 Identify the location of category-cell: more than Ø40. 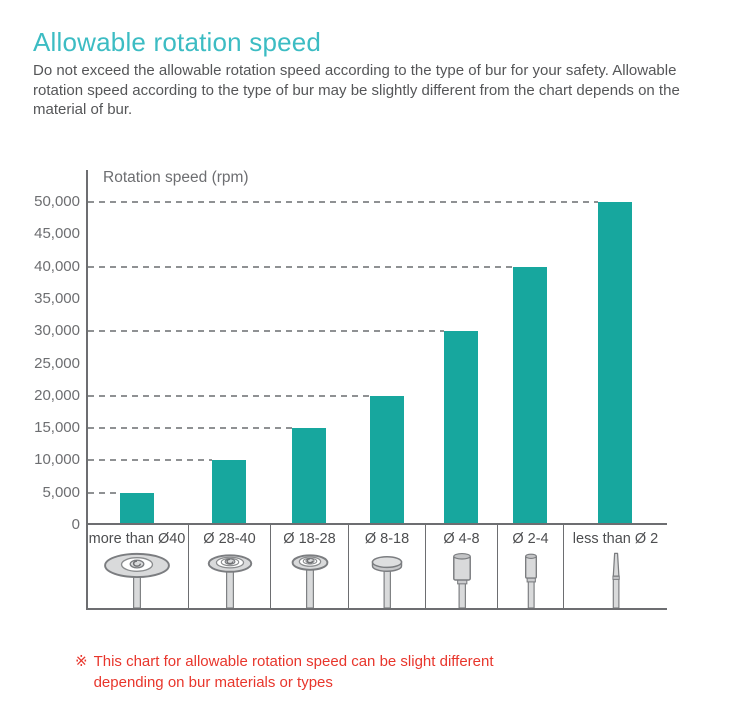
(137, 566).